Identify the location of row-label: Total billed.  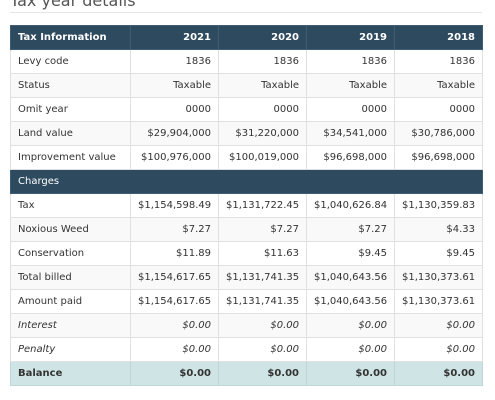
(70, 277).